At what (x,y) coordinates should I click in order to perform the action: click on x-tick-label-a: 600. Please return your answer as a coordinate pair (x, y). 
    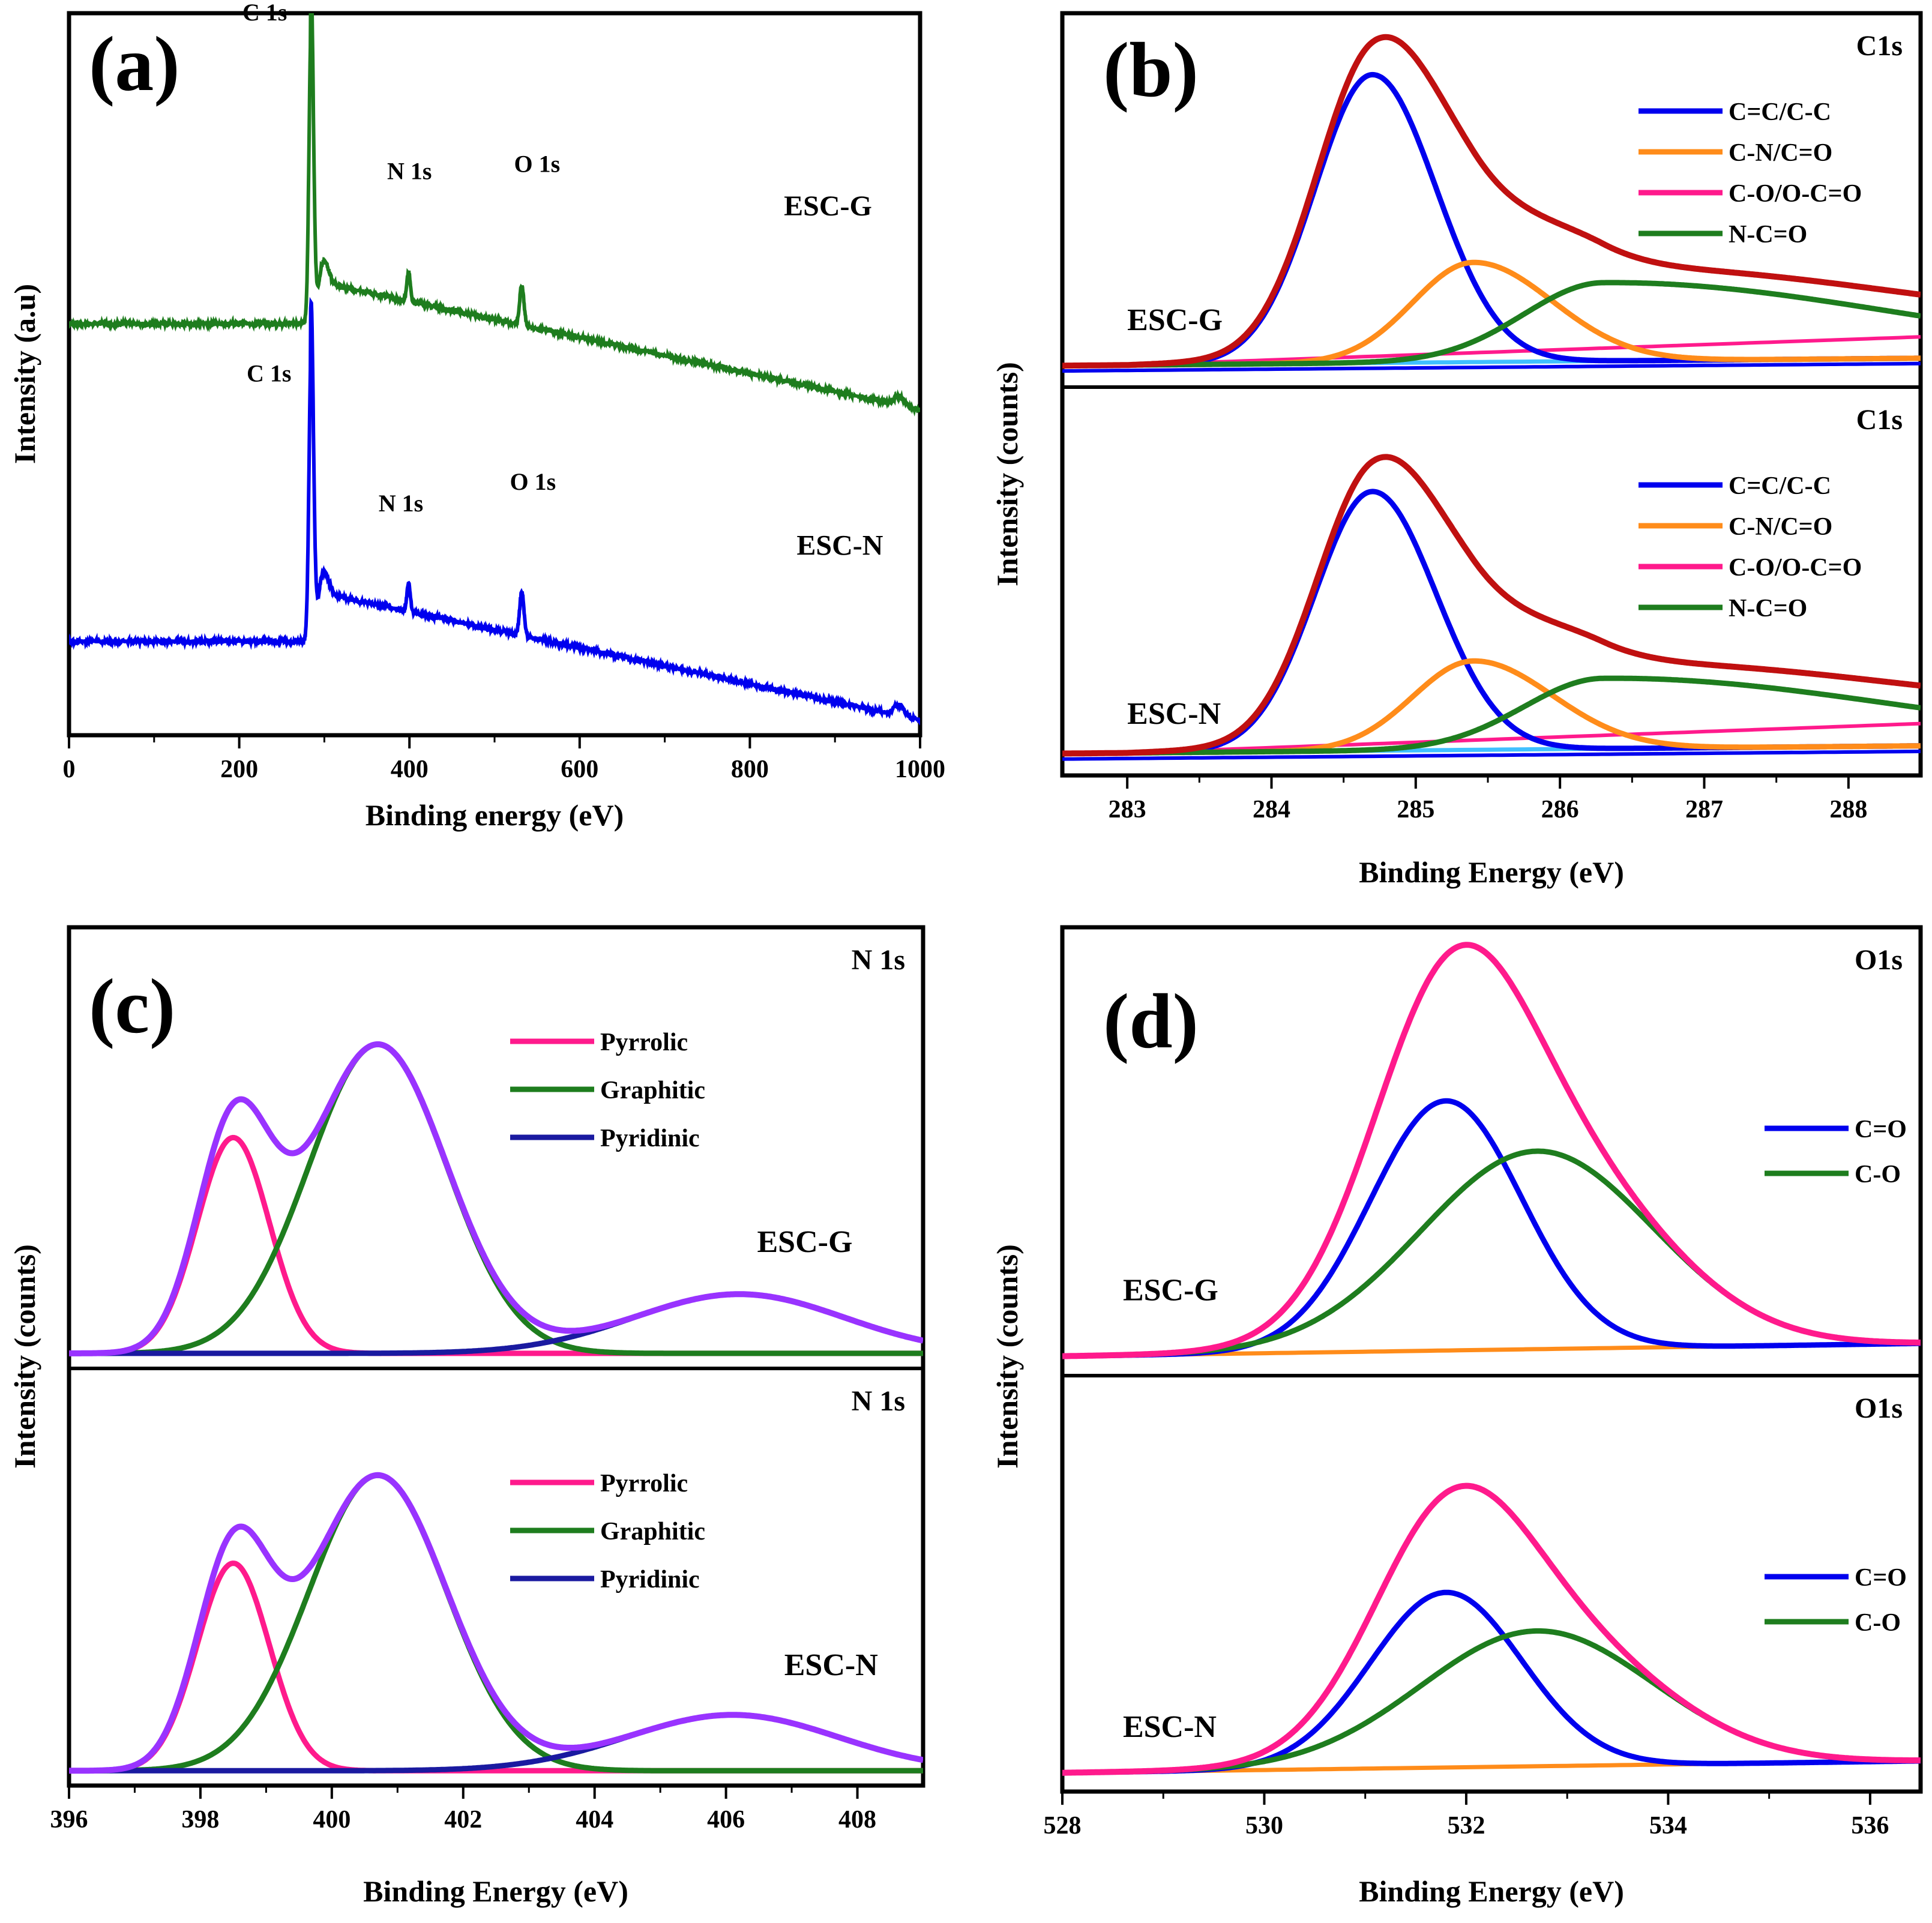
    Looking at the image, I should click on (579, 769).